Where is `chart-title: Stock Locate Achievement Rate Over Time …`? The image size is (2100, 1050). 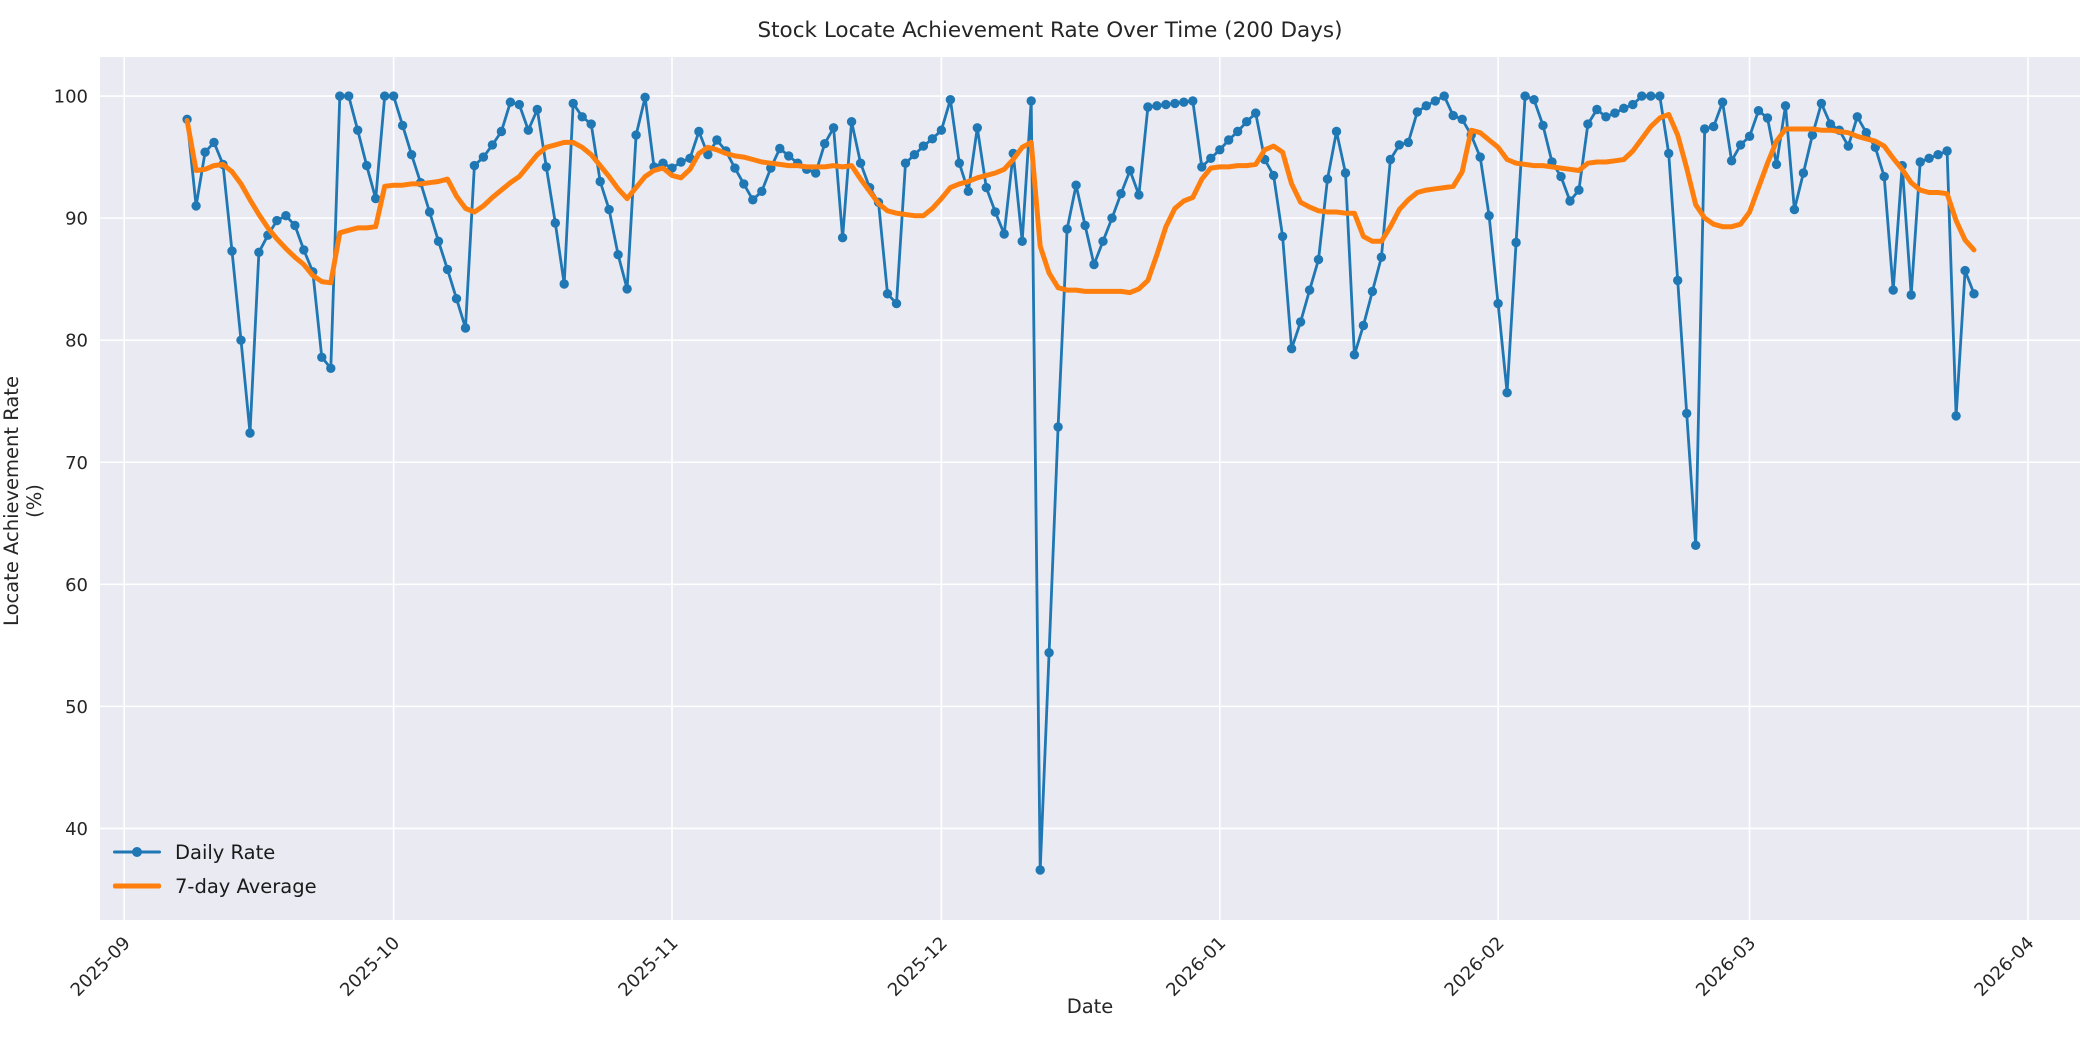
chart-title: Stock Locate Achievement Rate Over Time … is located at coordinates (1050, 30).